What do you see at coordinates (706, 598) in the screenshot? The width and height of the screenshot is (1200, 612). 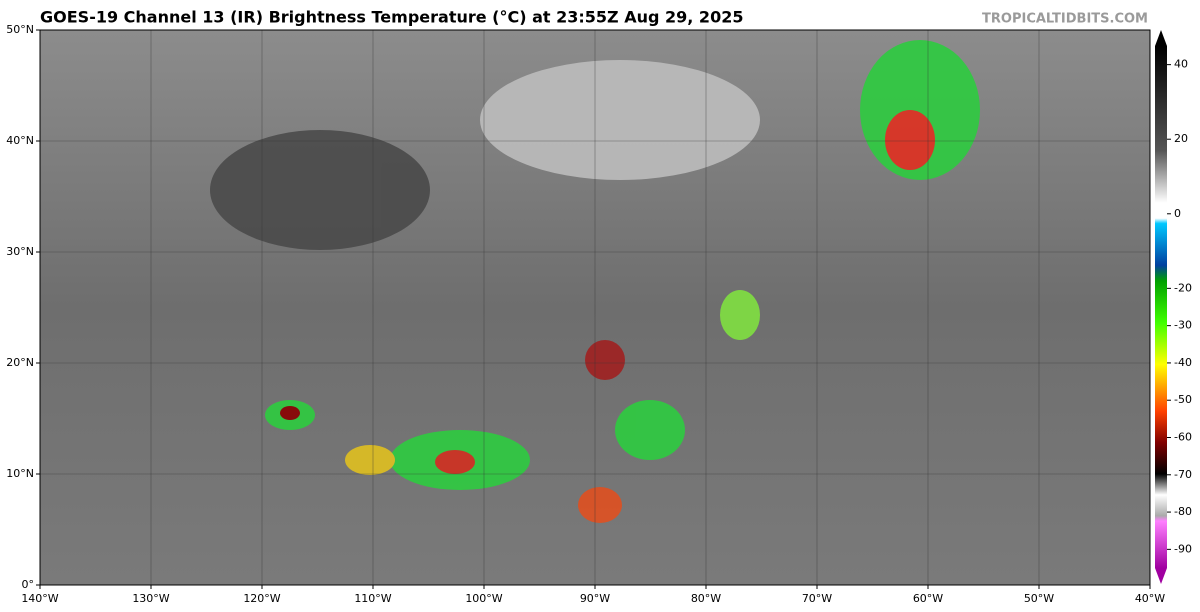 I see `lon-tick-label: 80°W` at bounding box center [706, 598].